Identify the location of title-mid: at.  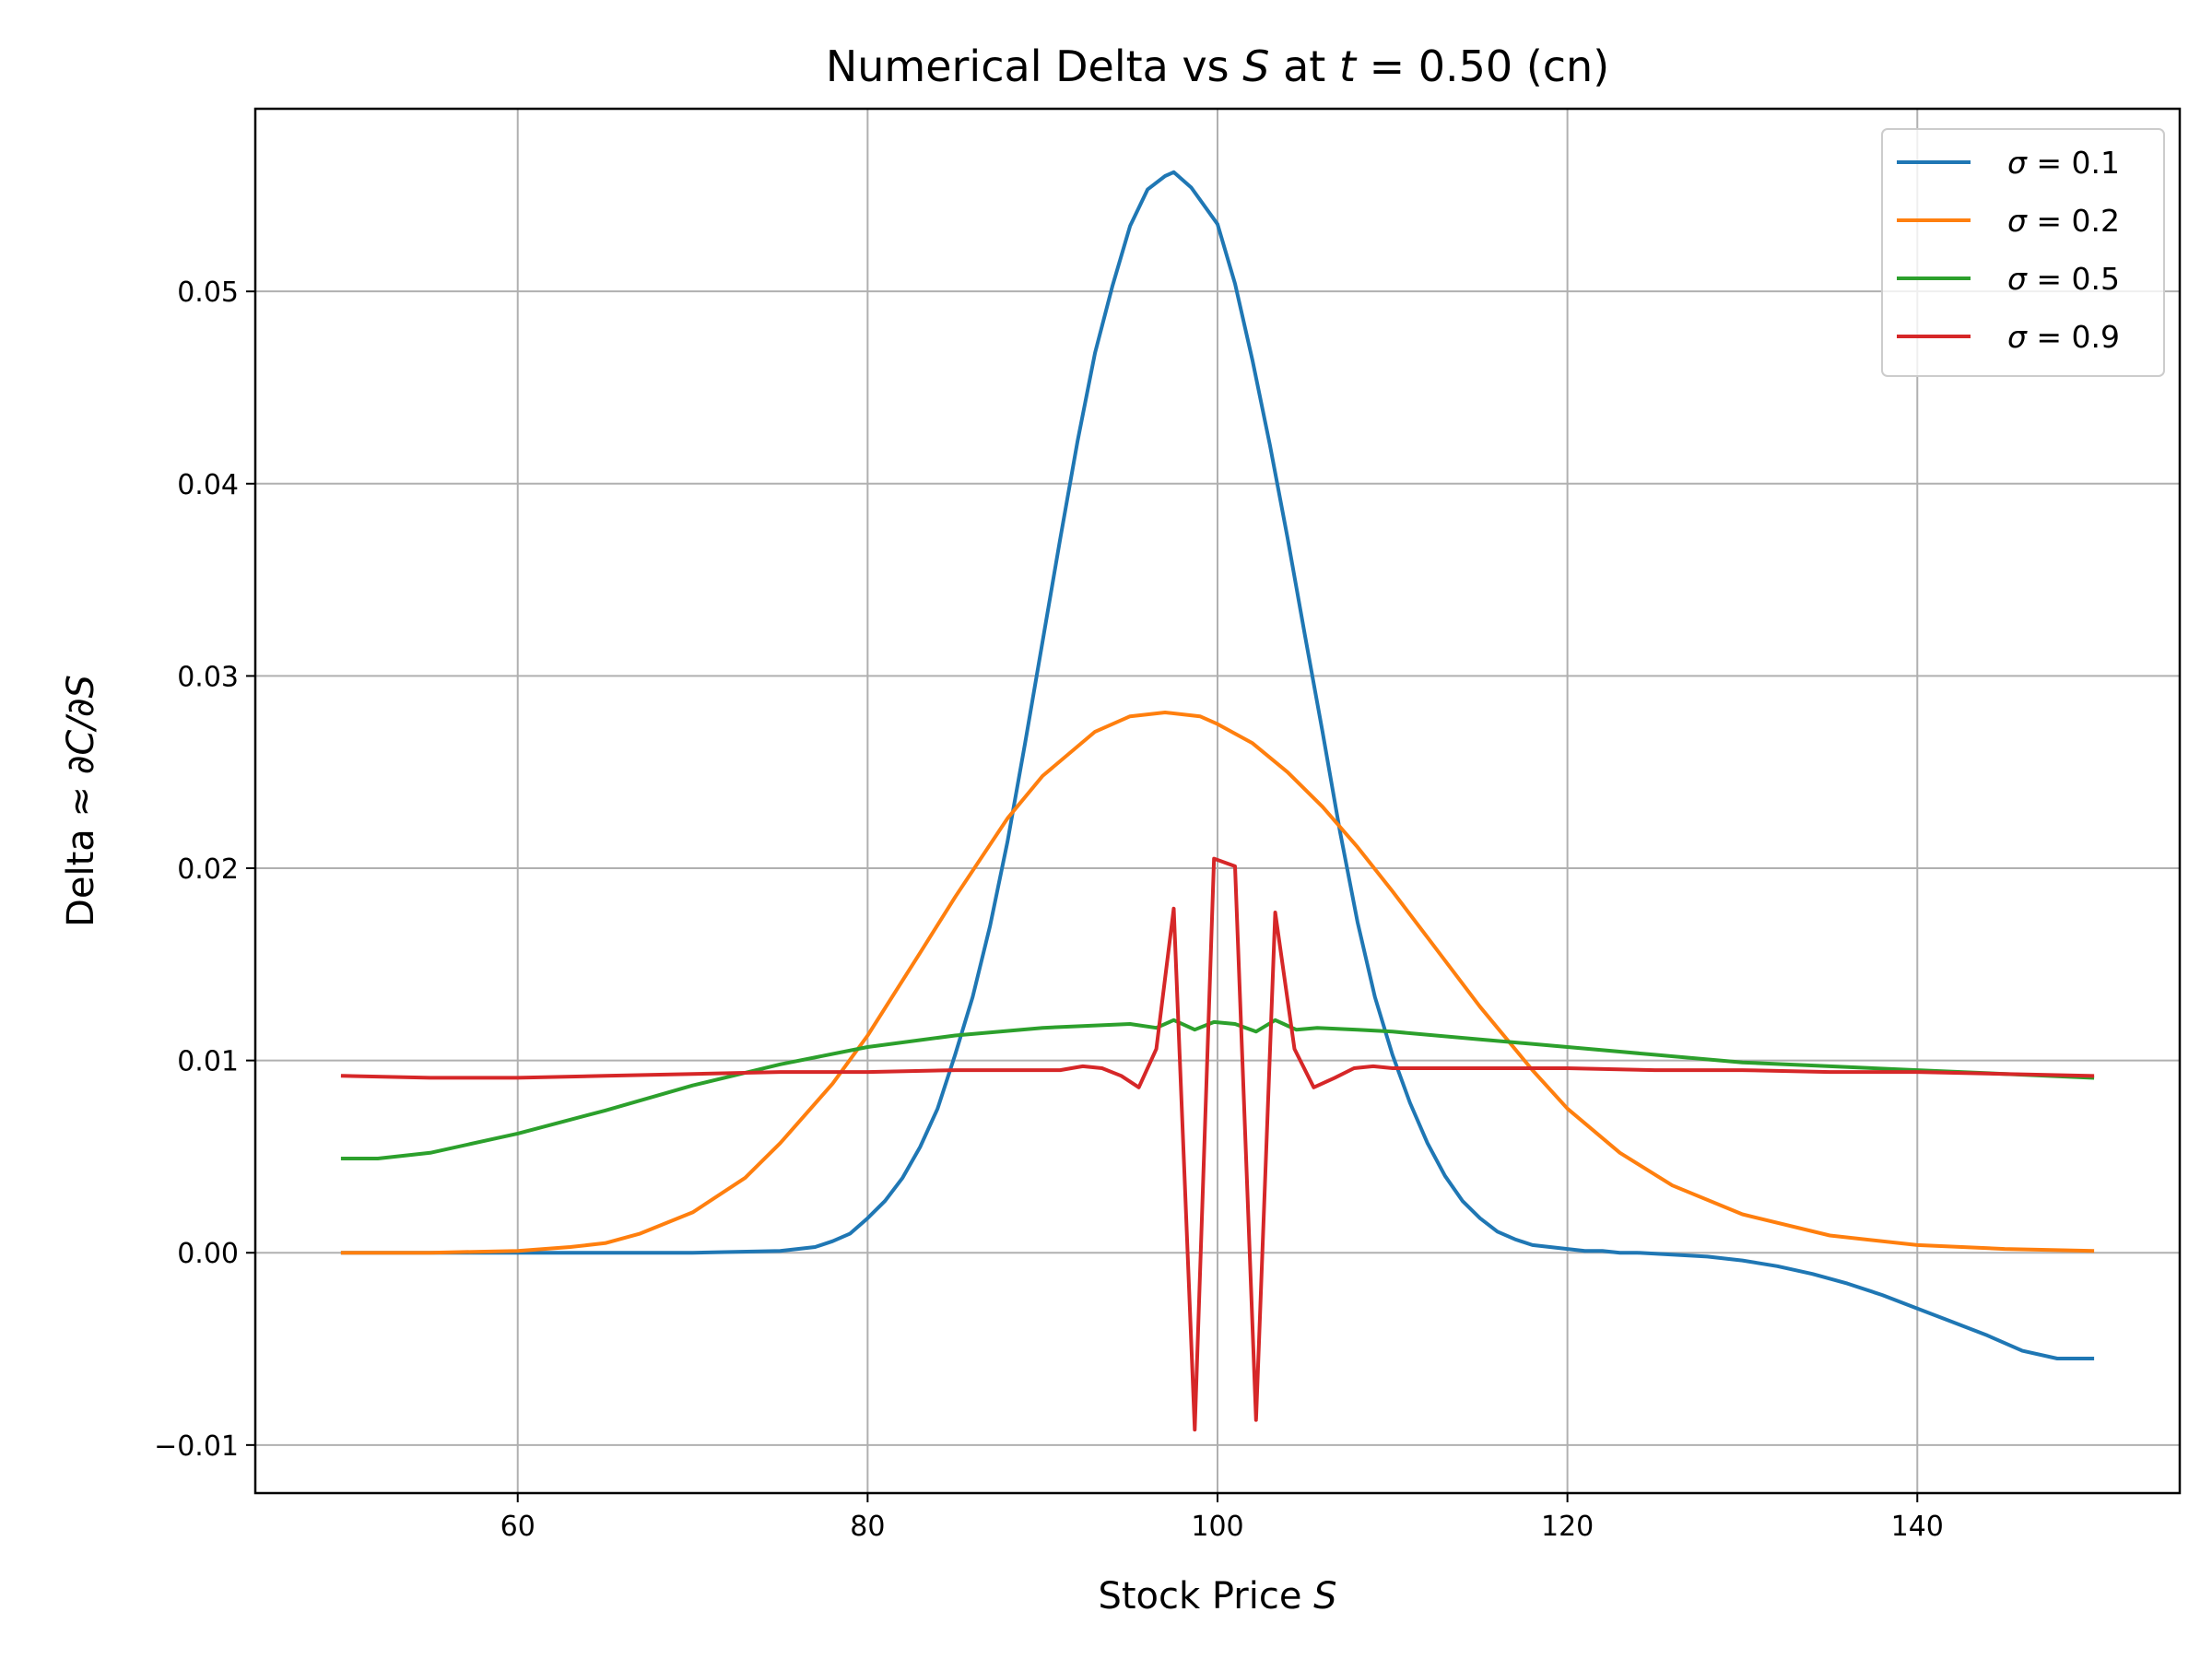
(1303, 66).